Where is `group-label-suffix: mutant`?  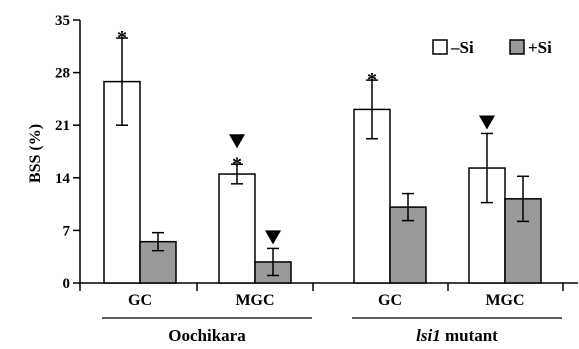 group-label-suffix: mutant is located at coordinates (469, 335).